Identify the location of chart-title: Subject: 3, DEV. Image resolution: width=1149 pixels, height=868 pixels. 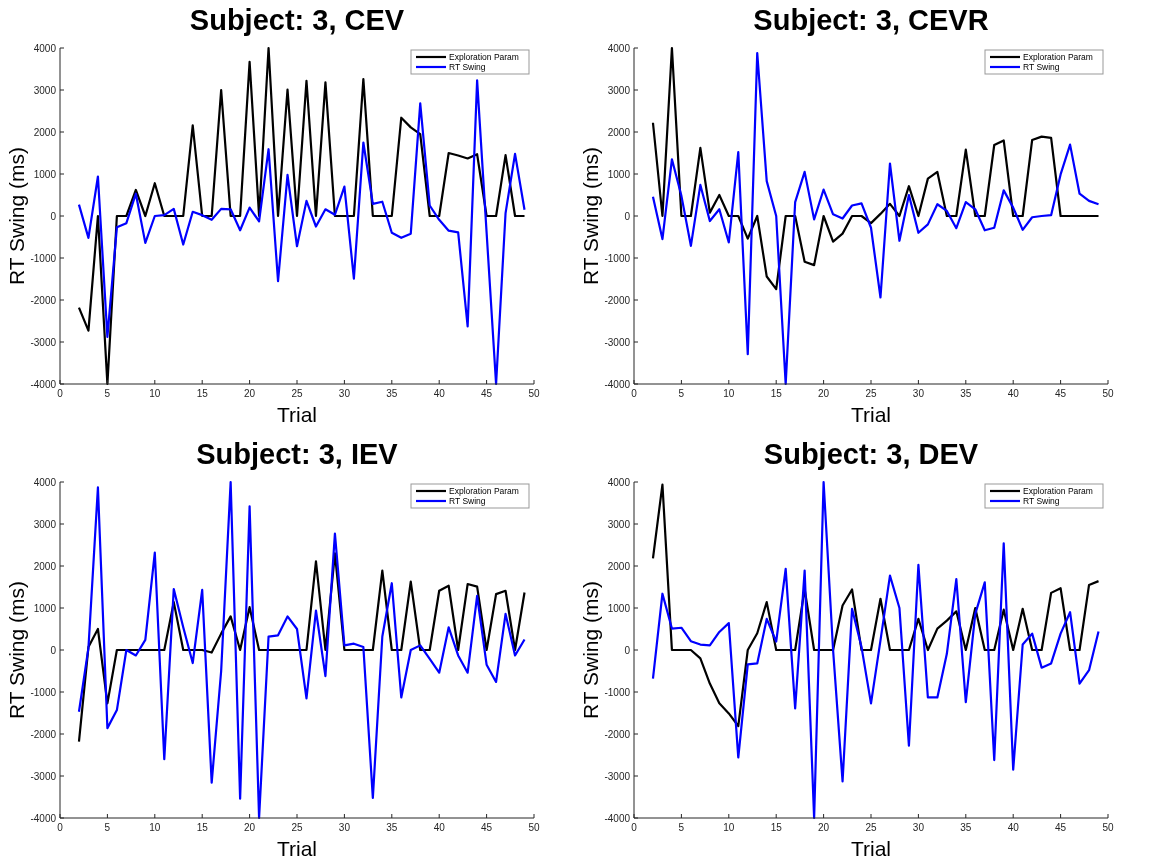
(871, 454).